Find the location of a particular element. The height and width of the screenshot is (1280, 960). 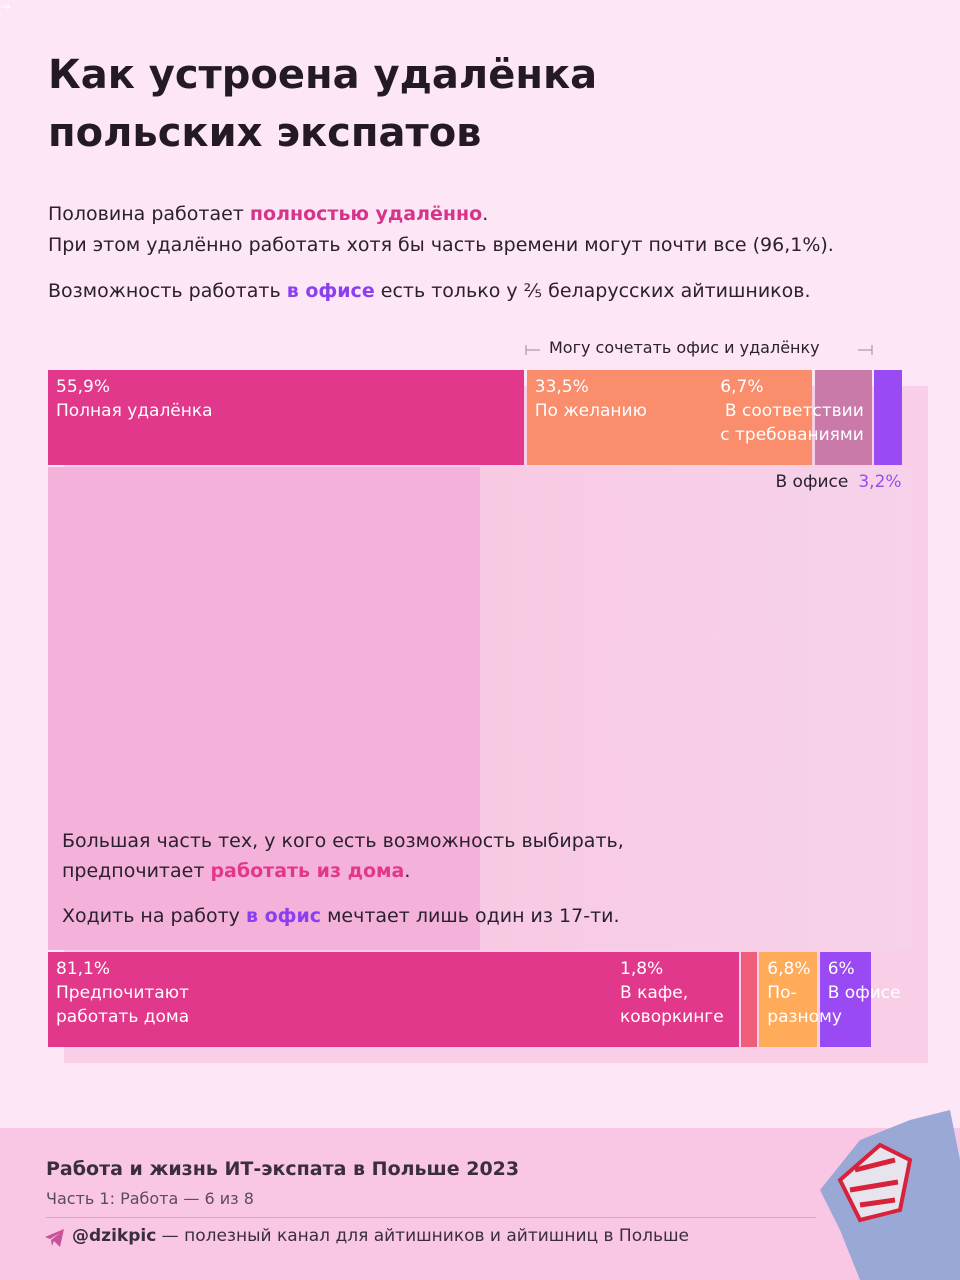

text-segment: мечтает лишь один из 17-ти. is located at coordinates (470, 916).